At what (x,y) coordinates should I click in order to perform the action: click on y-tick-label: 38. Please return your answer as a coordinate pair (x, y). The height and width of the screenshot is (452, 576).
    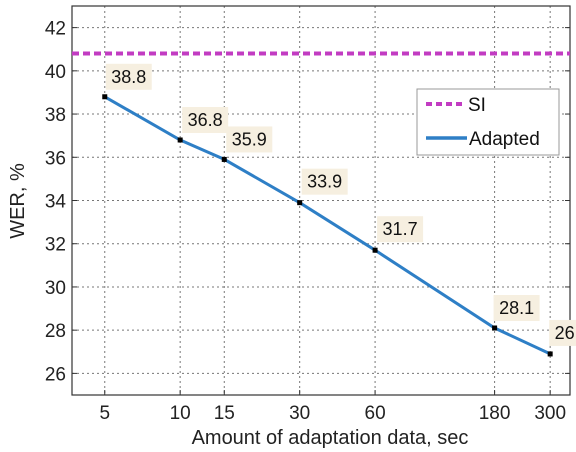
    Looking at the image, I should click on (55, 115).